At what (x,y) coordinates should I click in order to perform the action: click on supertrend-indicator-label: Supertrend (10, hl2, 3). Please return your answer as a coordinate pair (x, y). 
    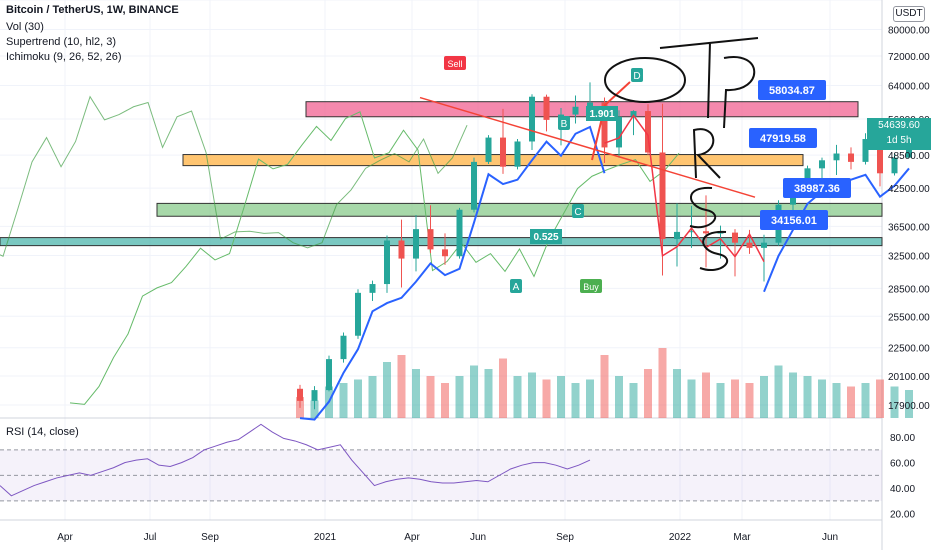
    Looking at the image, I should click on (61, 42).